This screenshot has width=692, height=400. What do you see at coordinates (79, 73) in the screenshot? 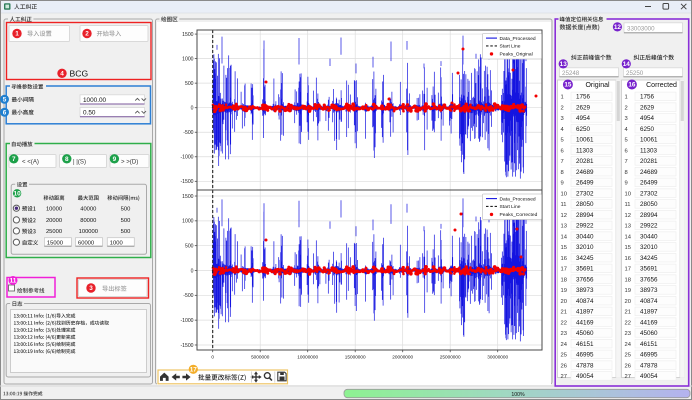
I see `svg-text: BCG` at bounding box center [79, 73].